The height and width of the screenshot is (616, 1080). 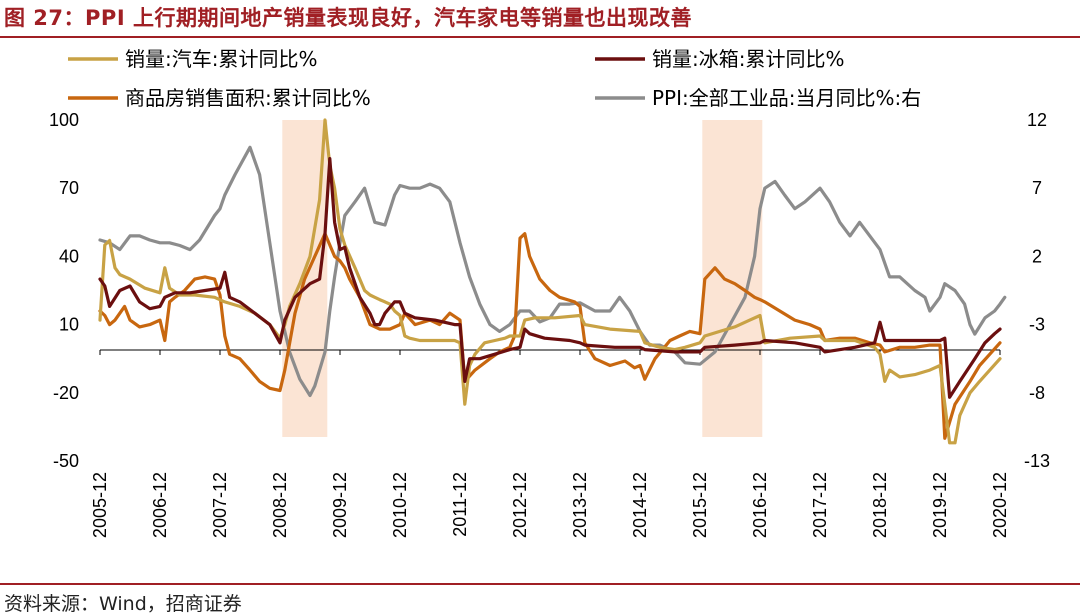 I want to click on right-tick-label: 12, so click(x=1037, y=120).